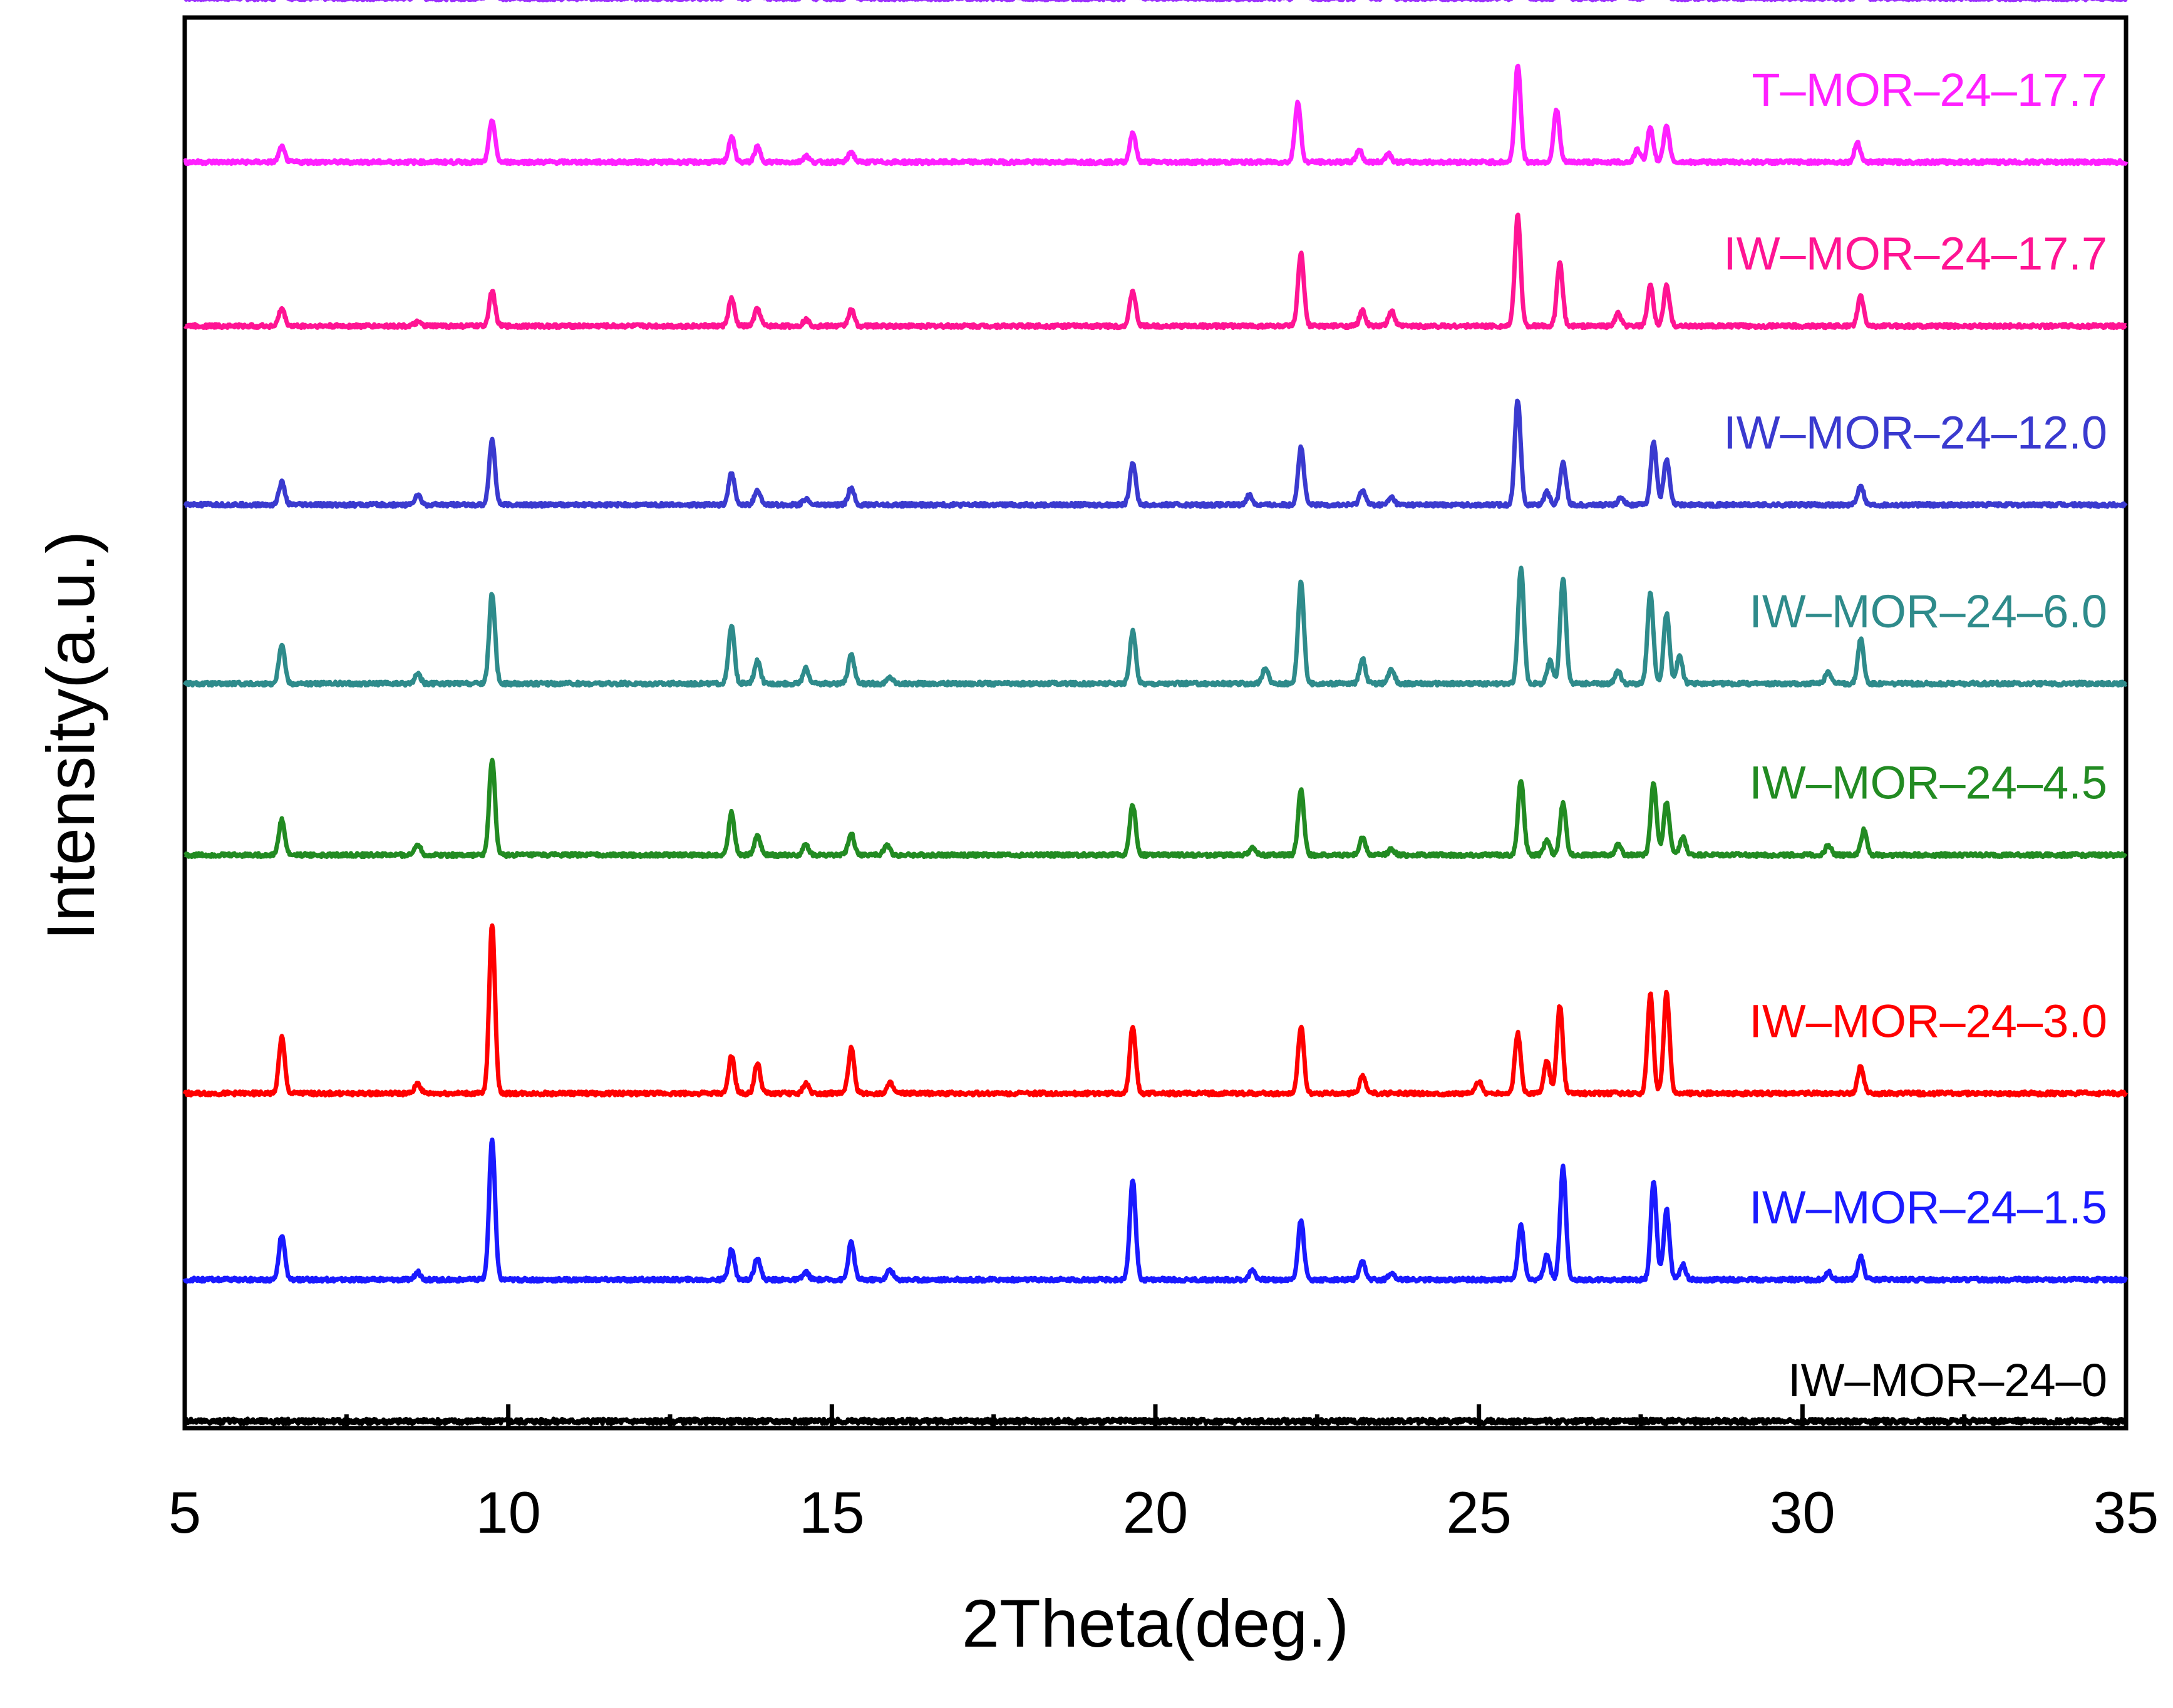 The width and height of the screenshot is (2173, 1708). I want to click on x-tick-label: 35, so click(2126, 1512).